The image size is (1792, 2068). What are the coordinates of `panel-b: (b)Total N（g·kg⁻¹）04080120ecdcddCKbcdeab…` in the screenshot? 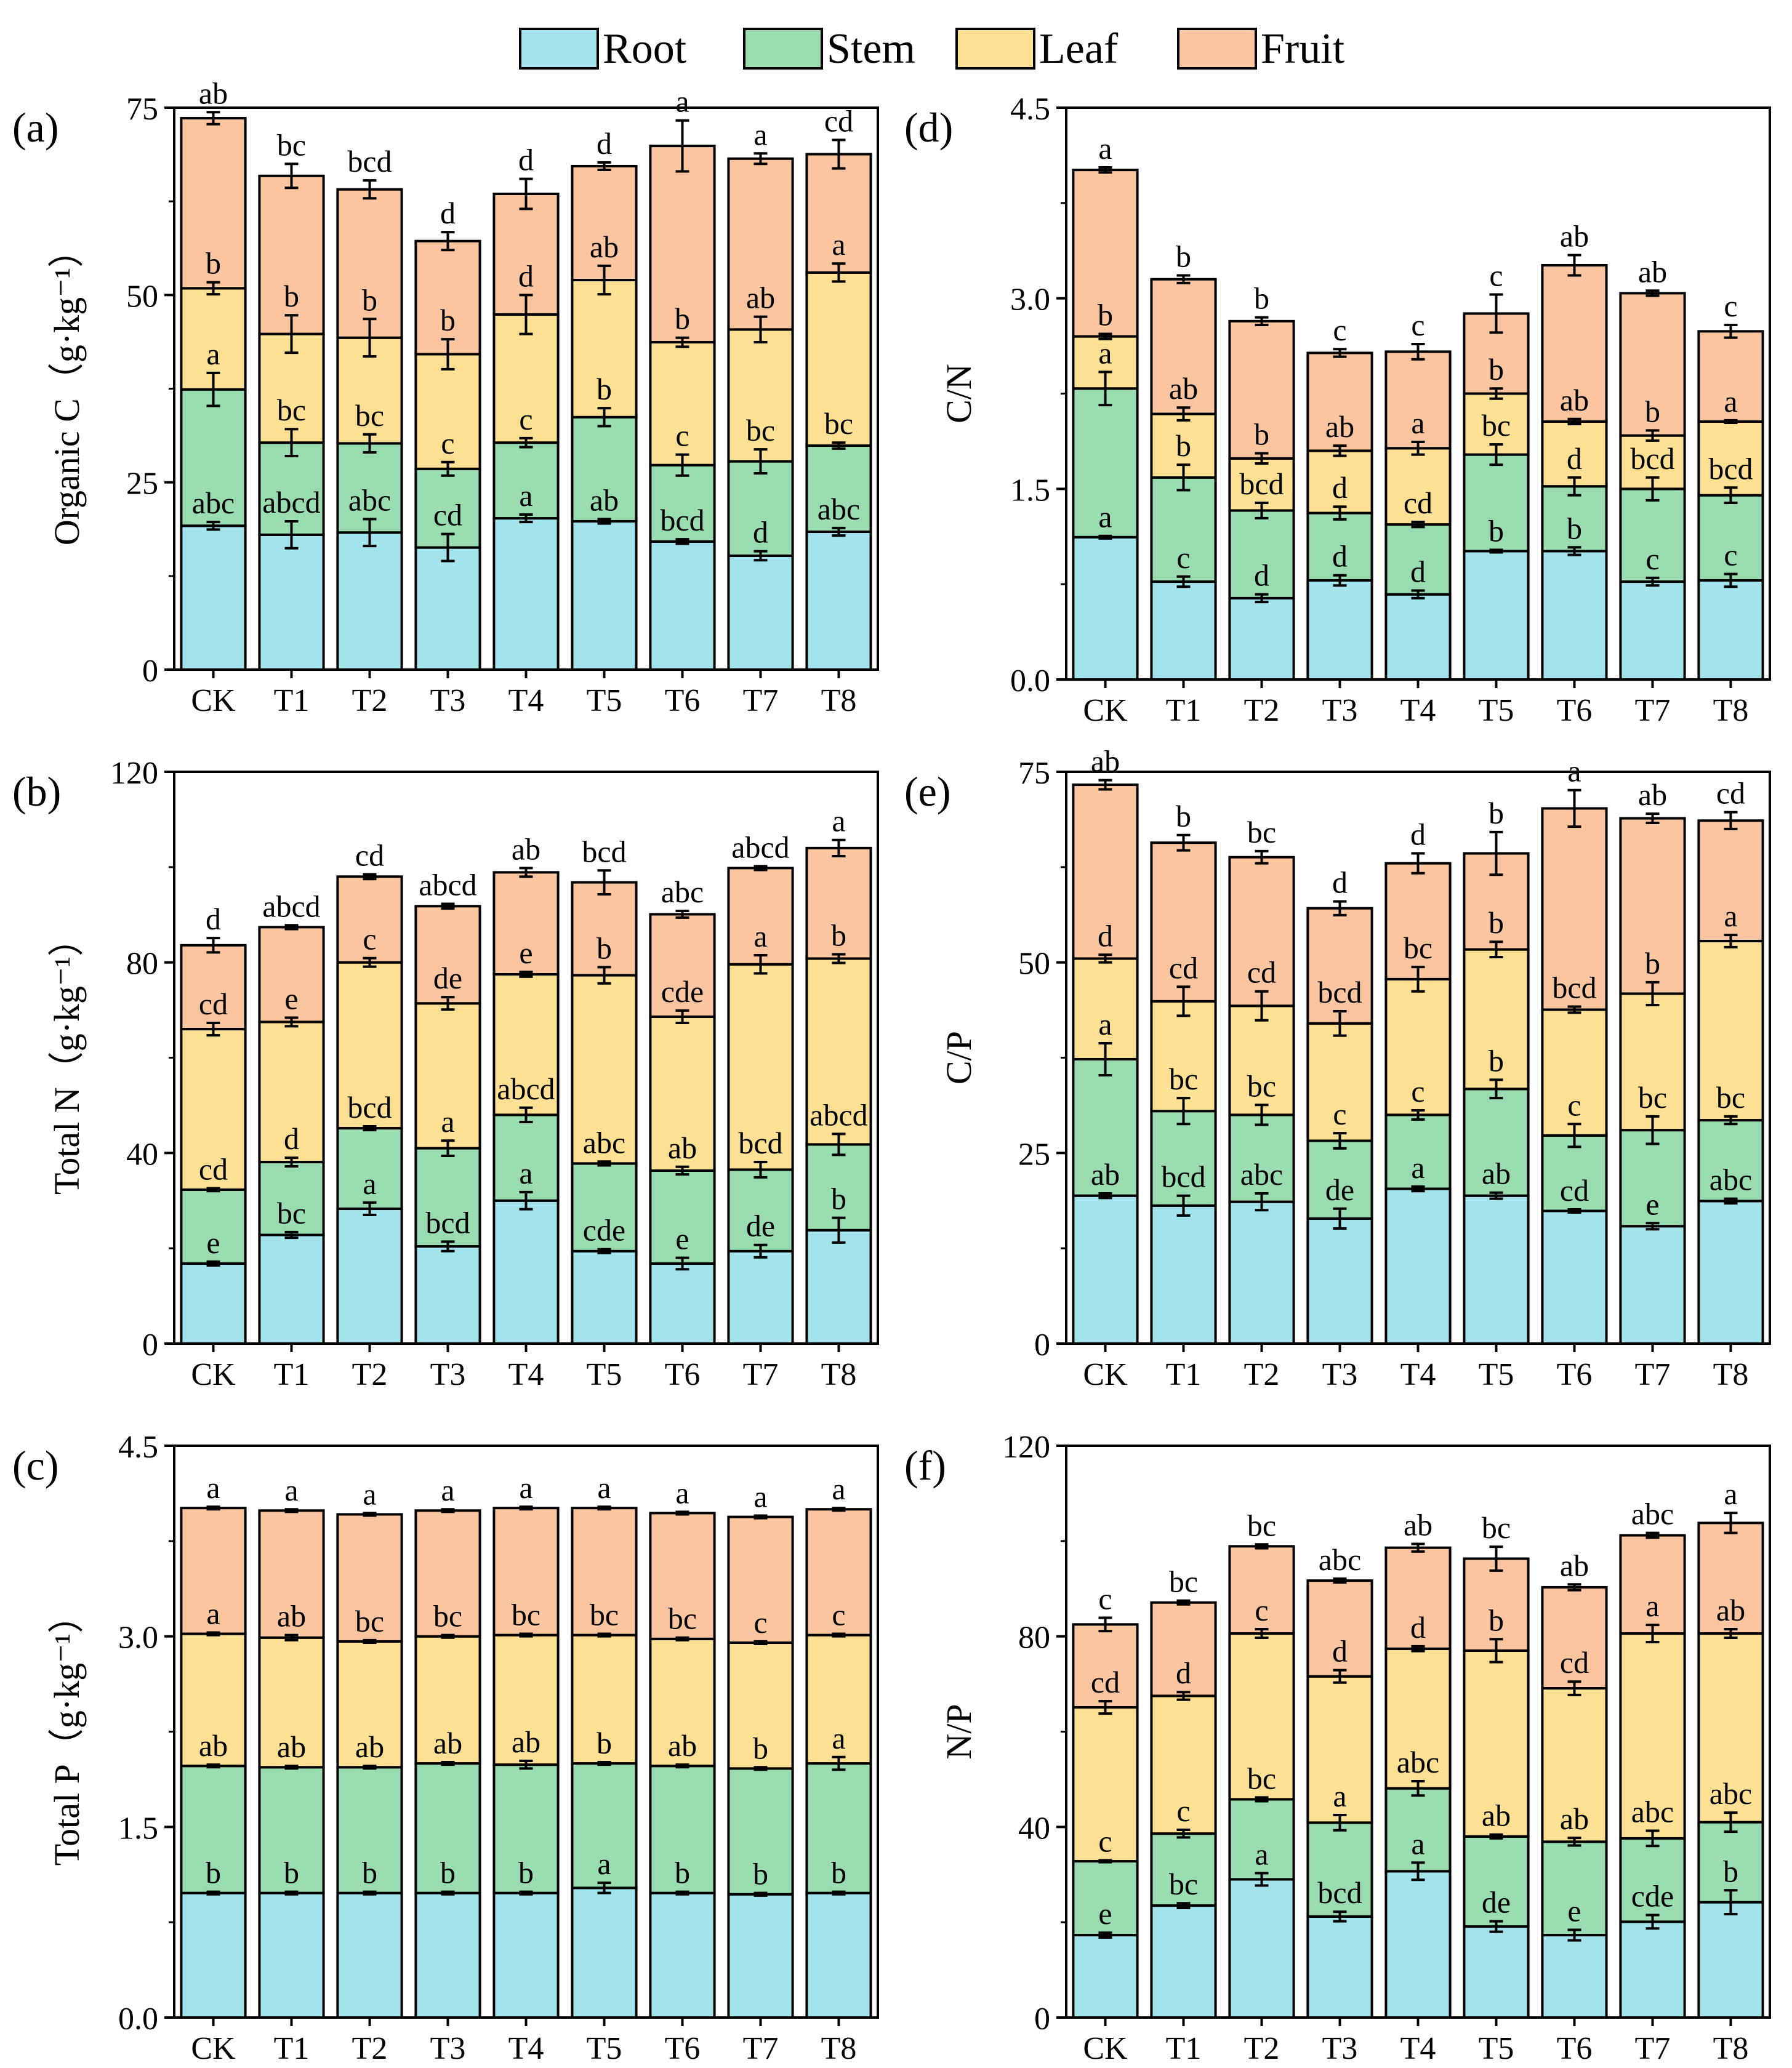 It's located at (445, 1074).